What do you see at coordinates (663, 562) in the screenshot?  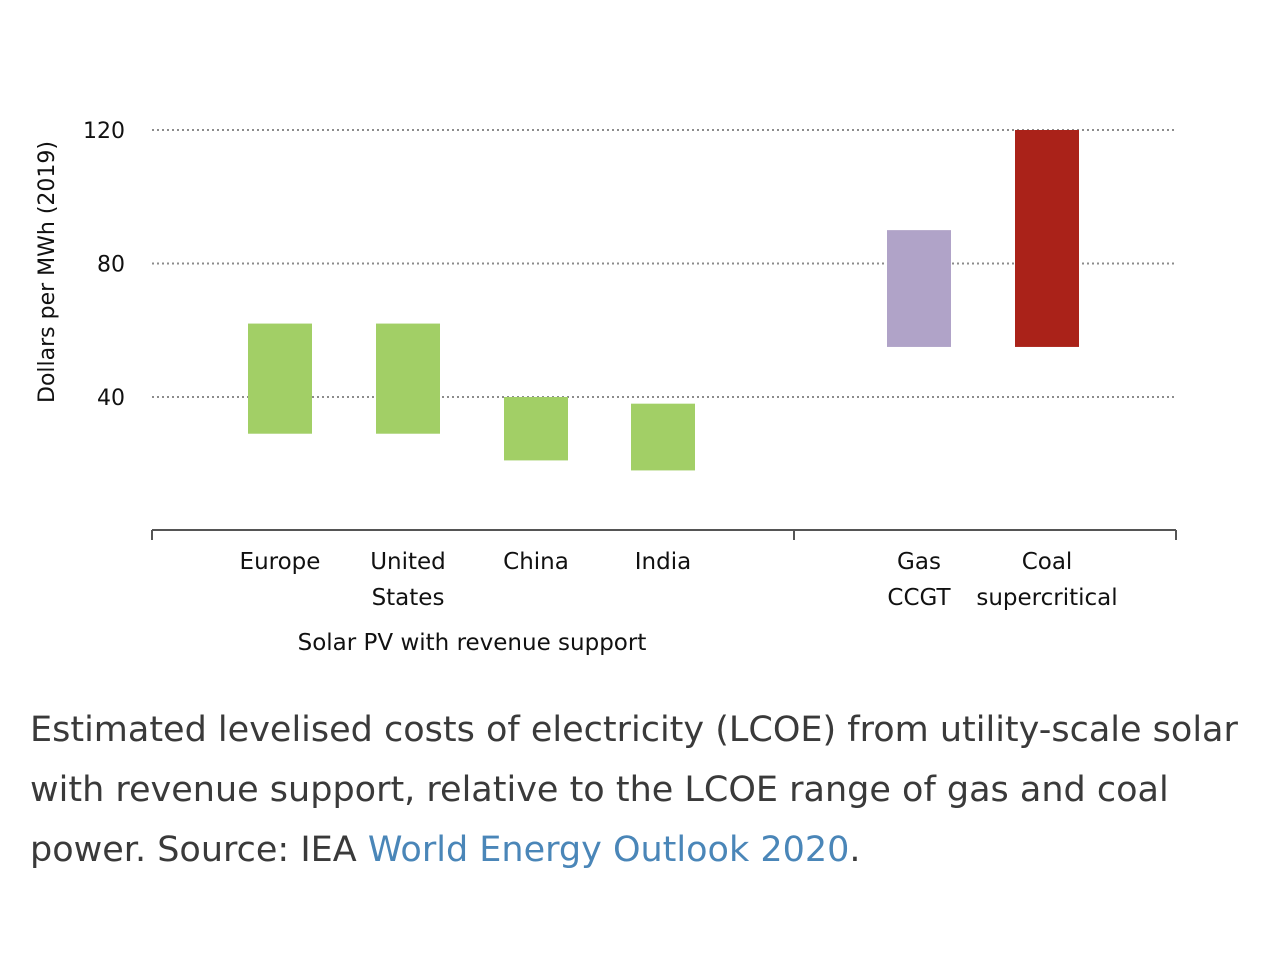 I see `category-label-india: India` at bounding box center [663, 562].